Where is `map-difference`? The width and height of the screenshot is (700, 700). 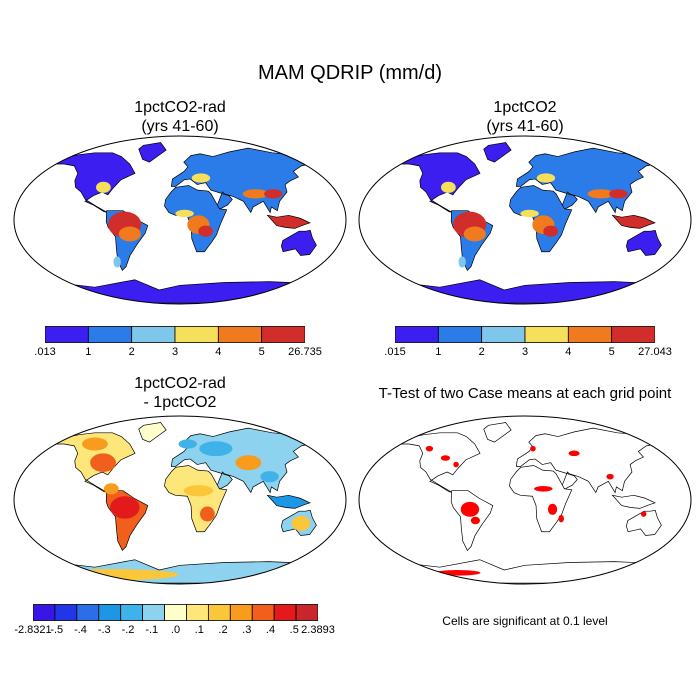 map-difference is located at coordinates (180, 500).